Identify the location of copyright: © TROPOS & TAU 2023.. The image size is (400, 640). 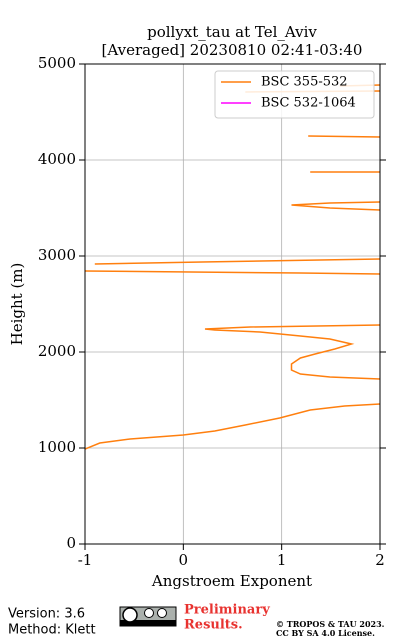
(330, 624).